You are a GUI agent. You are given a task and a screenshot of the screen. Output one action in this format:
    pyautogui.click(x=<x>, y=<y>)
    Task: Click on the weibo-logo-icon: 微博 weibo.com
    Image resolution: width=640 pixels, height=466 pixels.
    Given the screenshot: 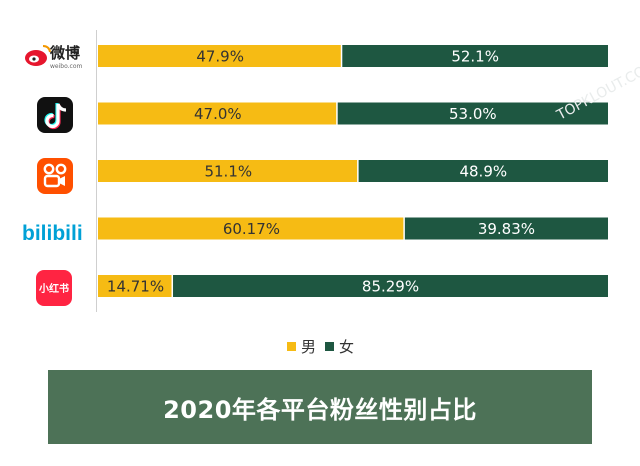 What is the action you would take?
    pyautogui.click(x=54, y=57)
    